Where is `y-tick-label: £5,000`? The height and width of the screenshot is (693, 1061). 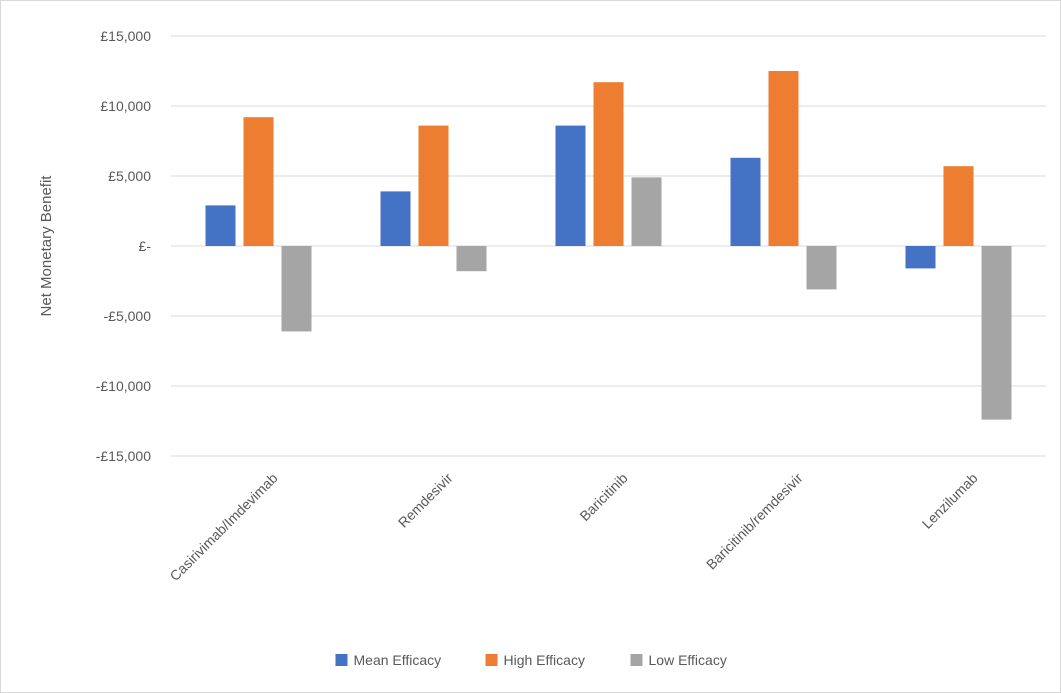 y-tick-label: £5,000 is located at coordinates (129, 176).